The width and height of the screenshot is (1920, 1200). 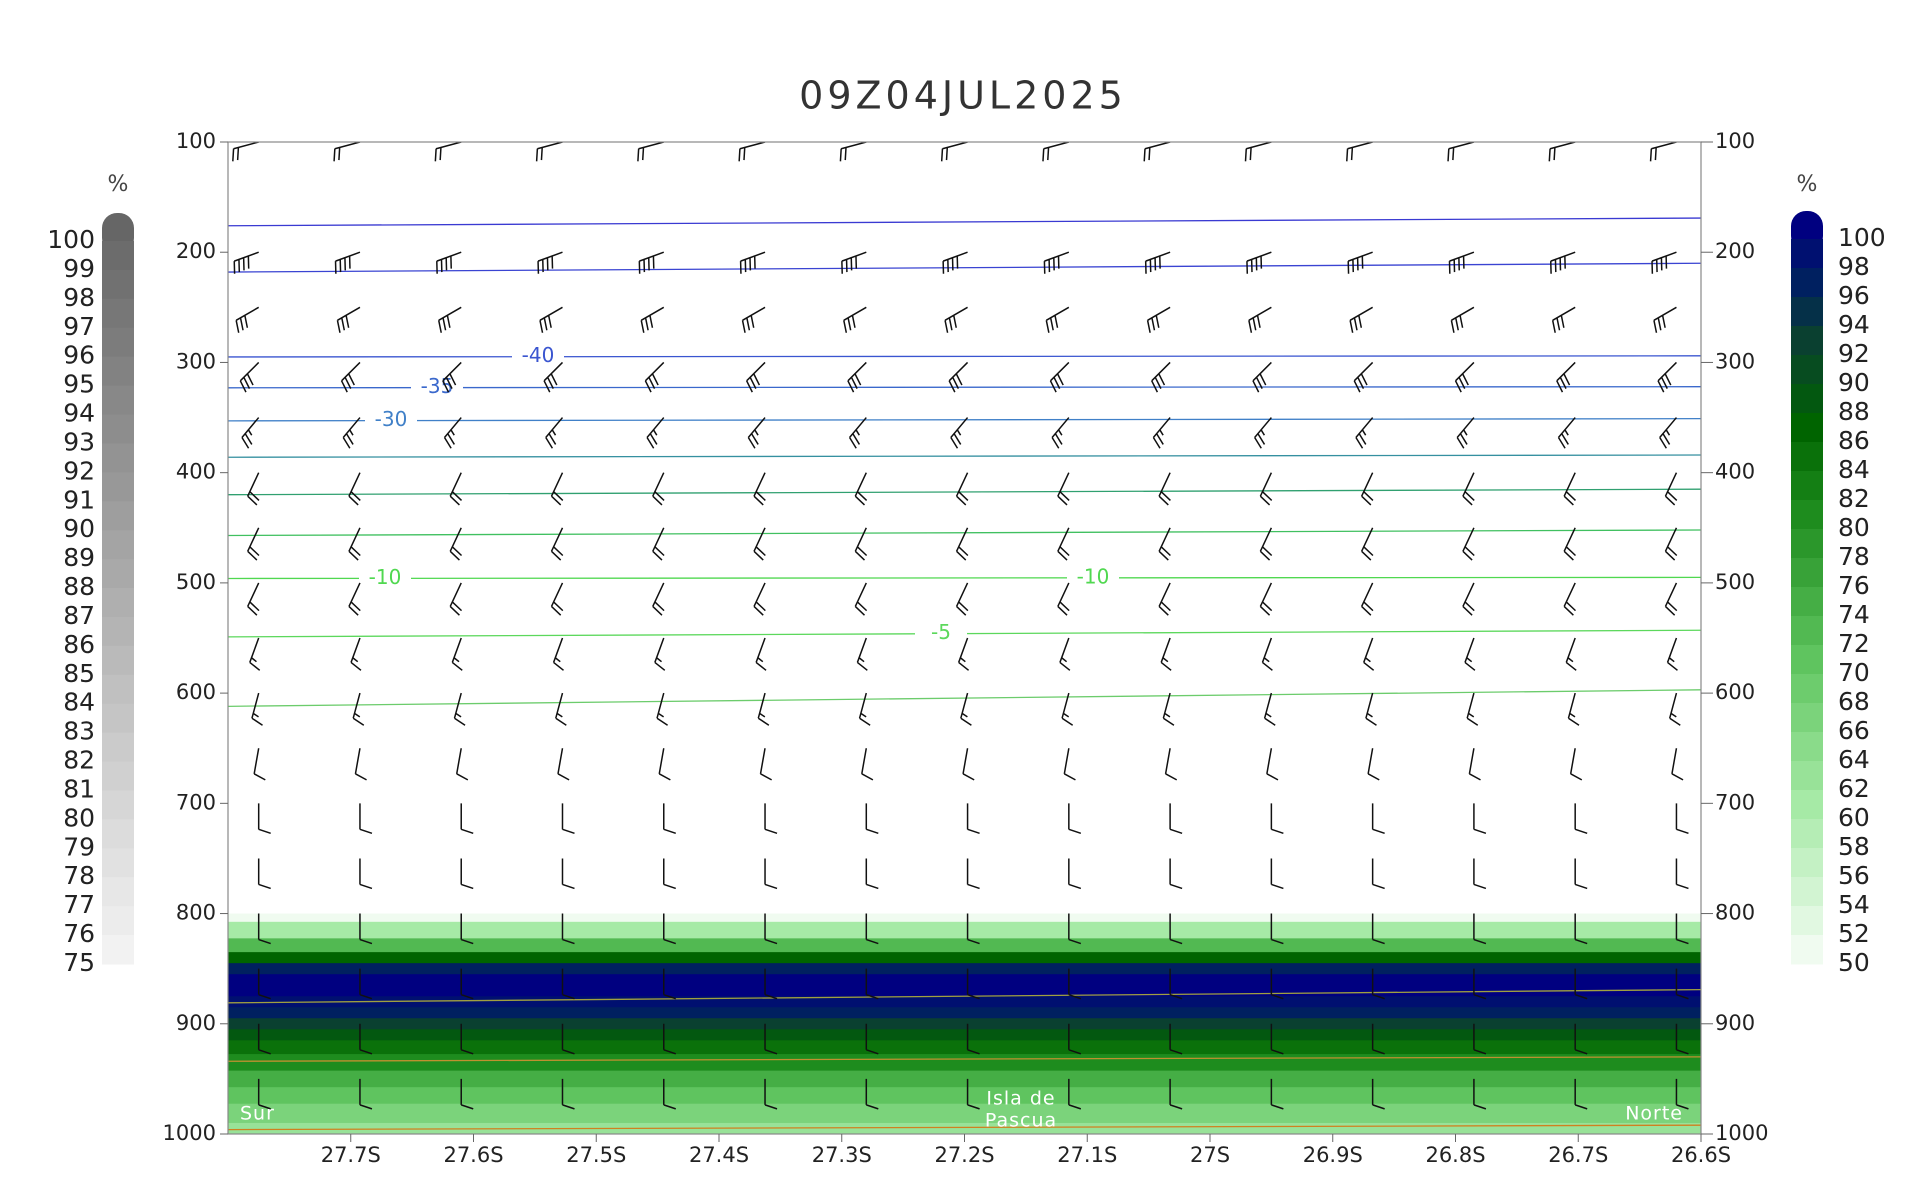 What do you see at coordinates (1735, 913) in the screenshot?
I see `y2-tick-label: 800` at bounding box center [1735, 913].